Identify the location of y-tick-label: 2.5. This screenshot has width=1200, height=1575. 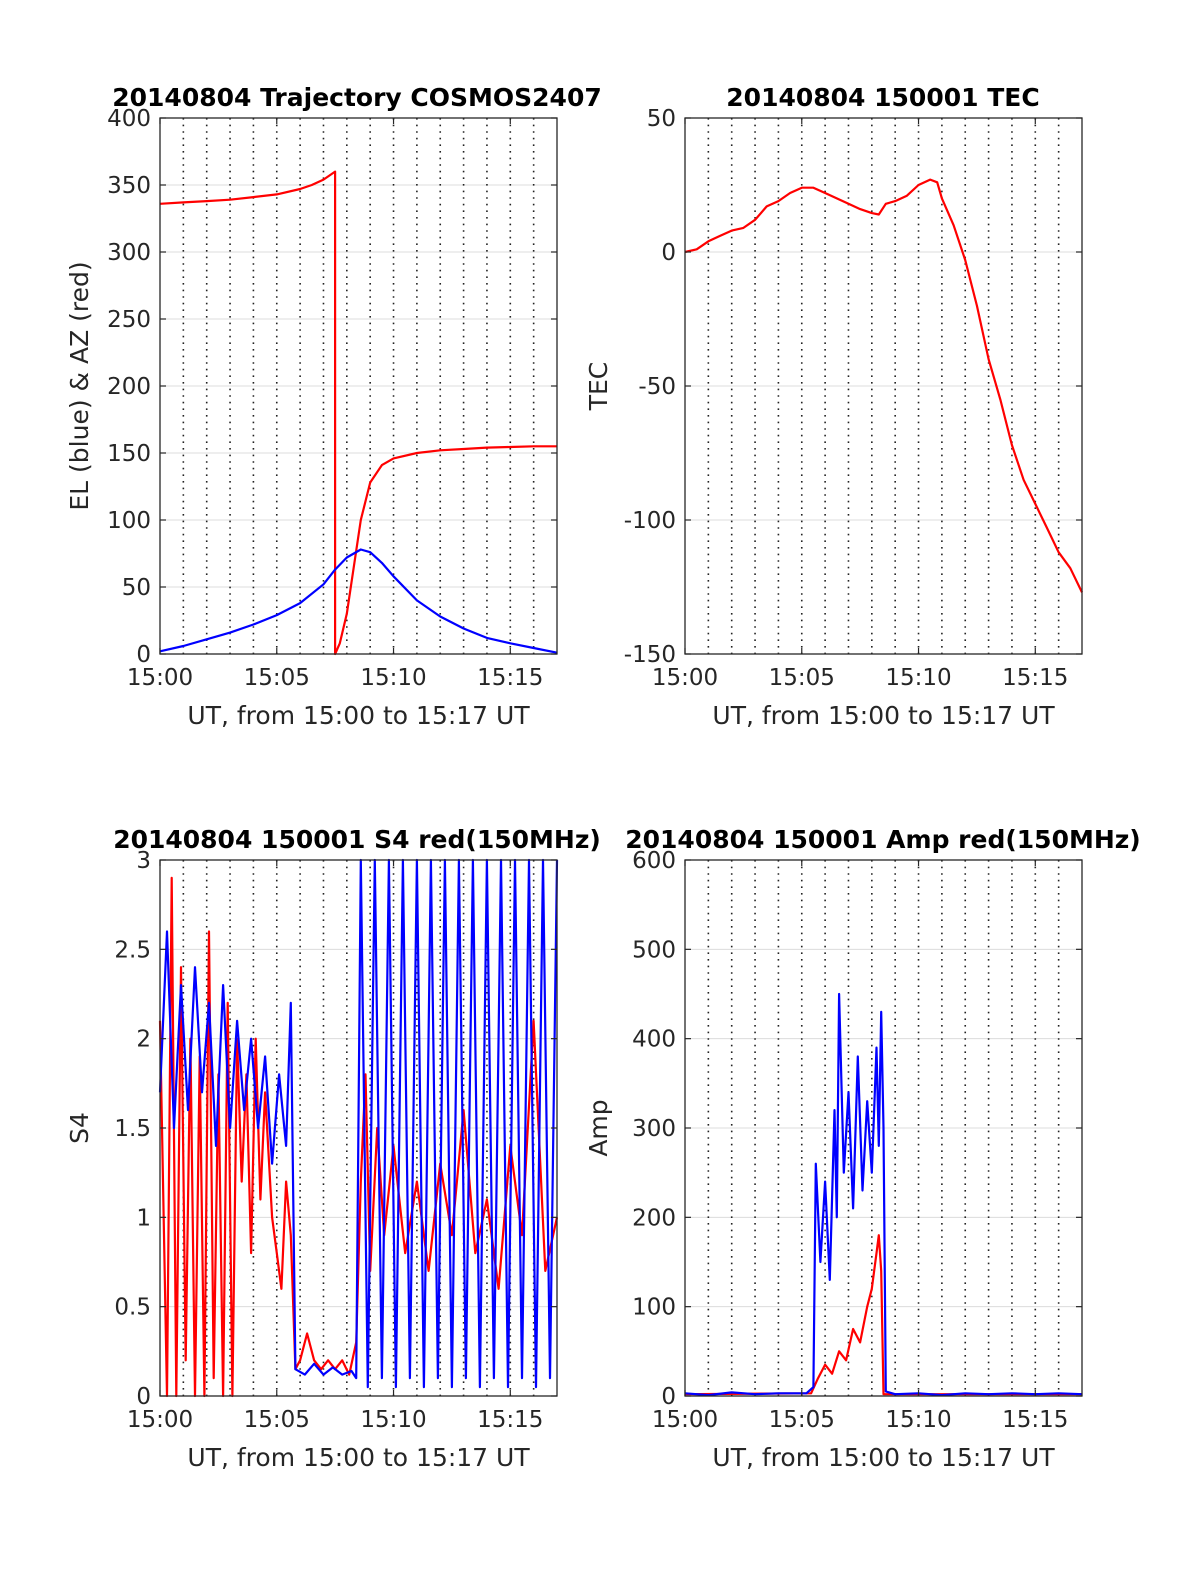
(132, 950).